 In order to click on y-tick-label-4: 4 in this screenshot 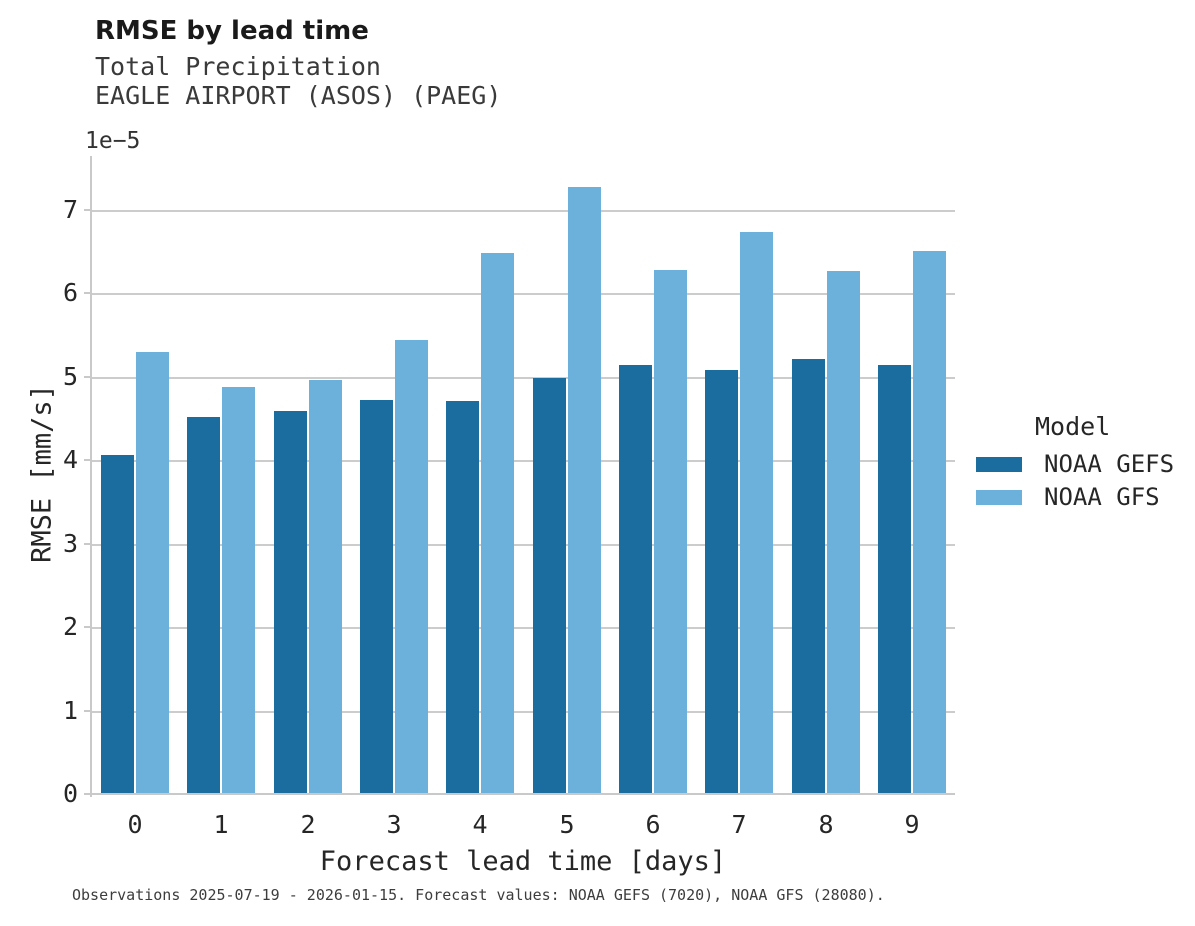, I will do `click(70, 459)`.